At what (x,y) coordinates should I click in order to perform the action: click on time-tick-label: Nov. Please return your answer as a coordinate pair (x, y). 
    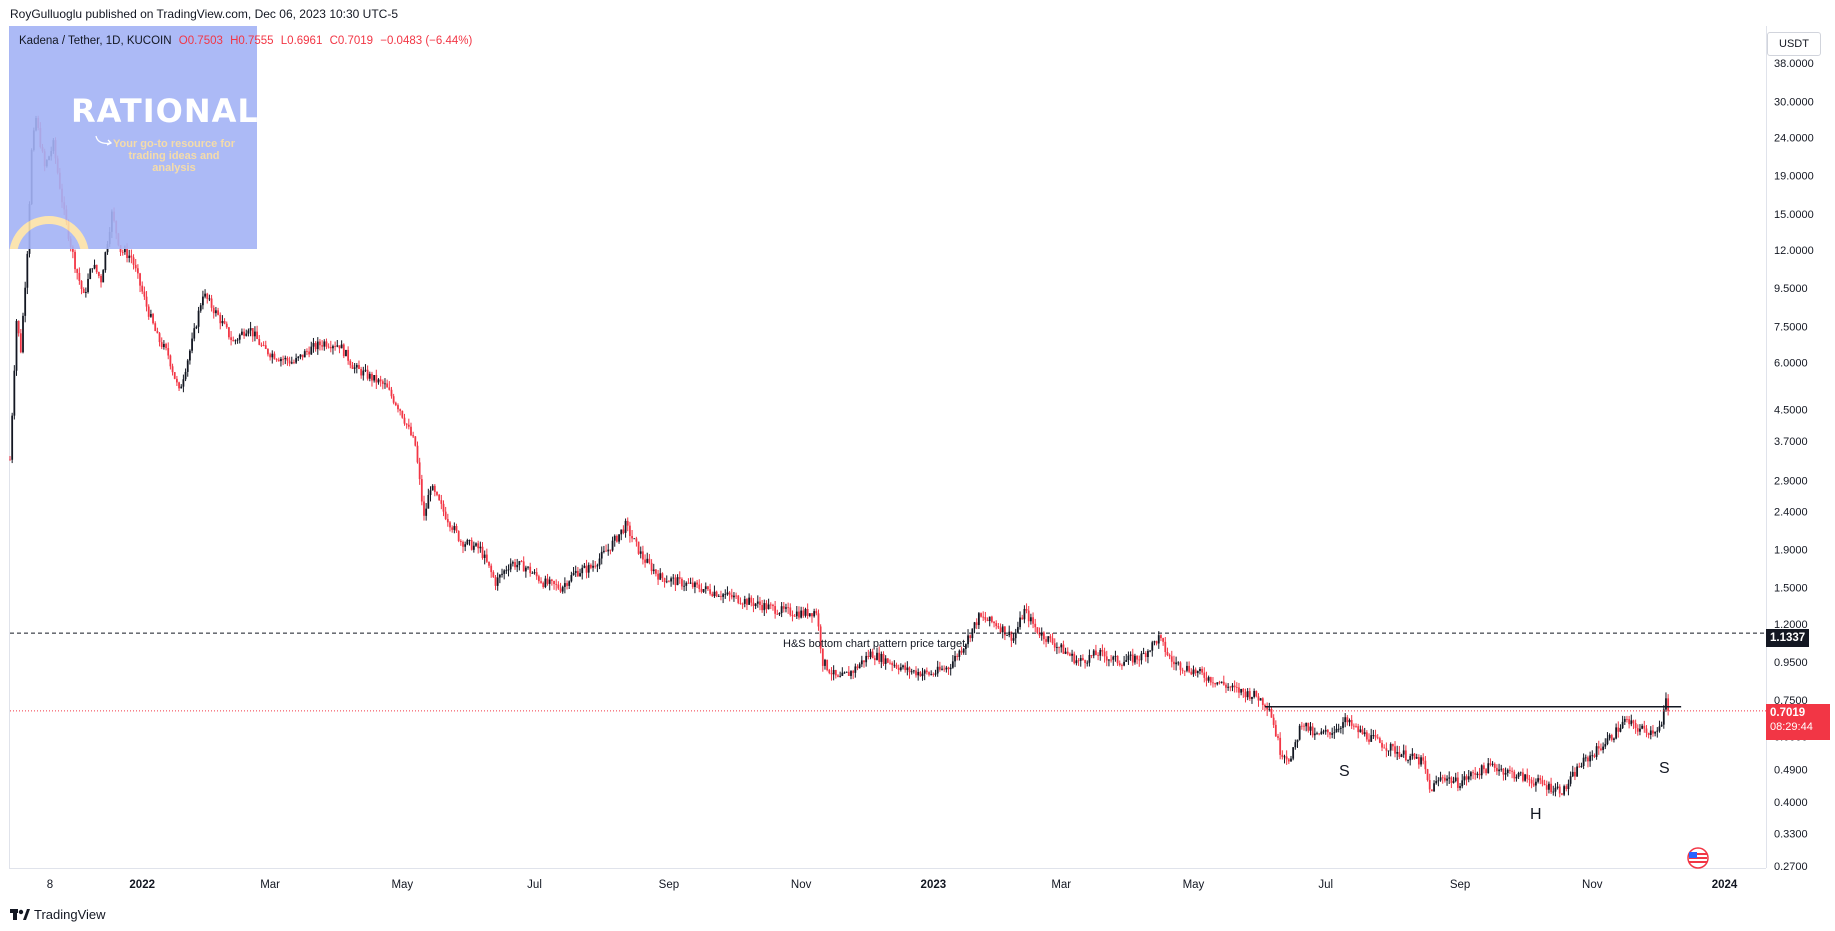
    Looking at the image, I should click on (801, 885).